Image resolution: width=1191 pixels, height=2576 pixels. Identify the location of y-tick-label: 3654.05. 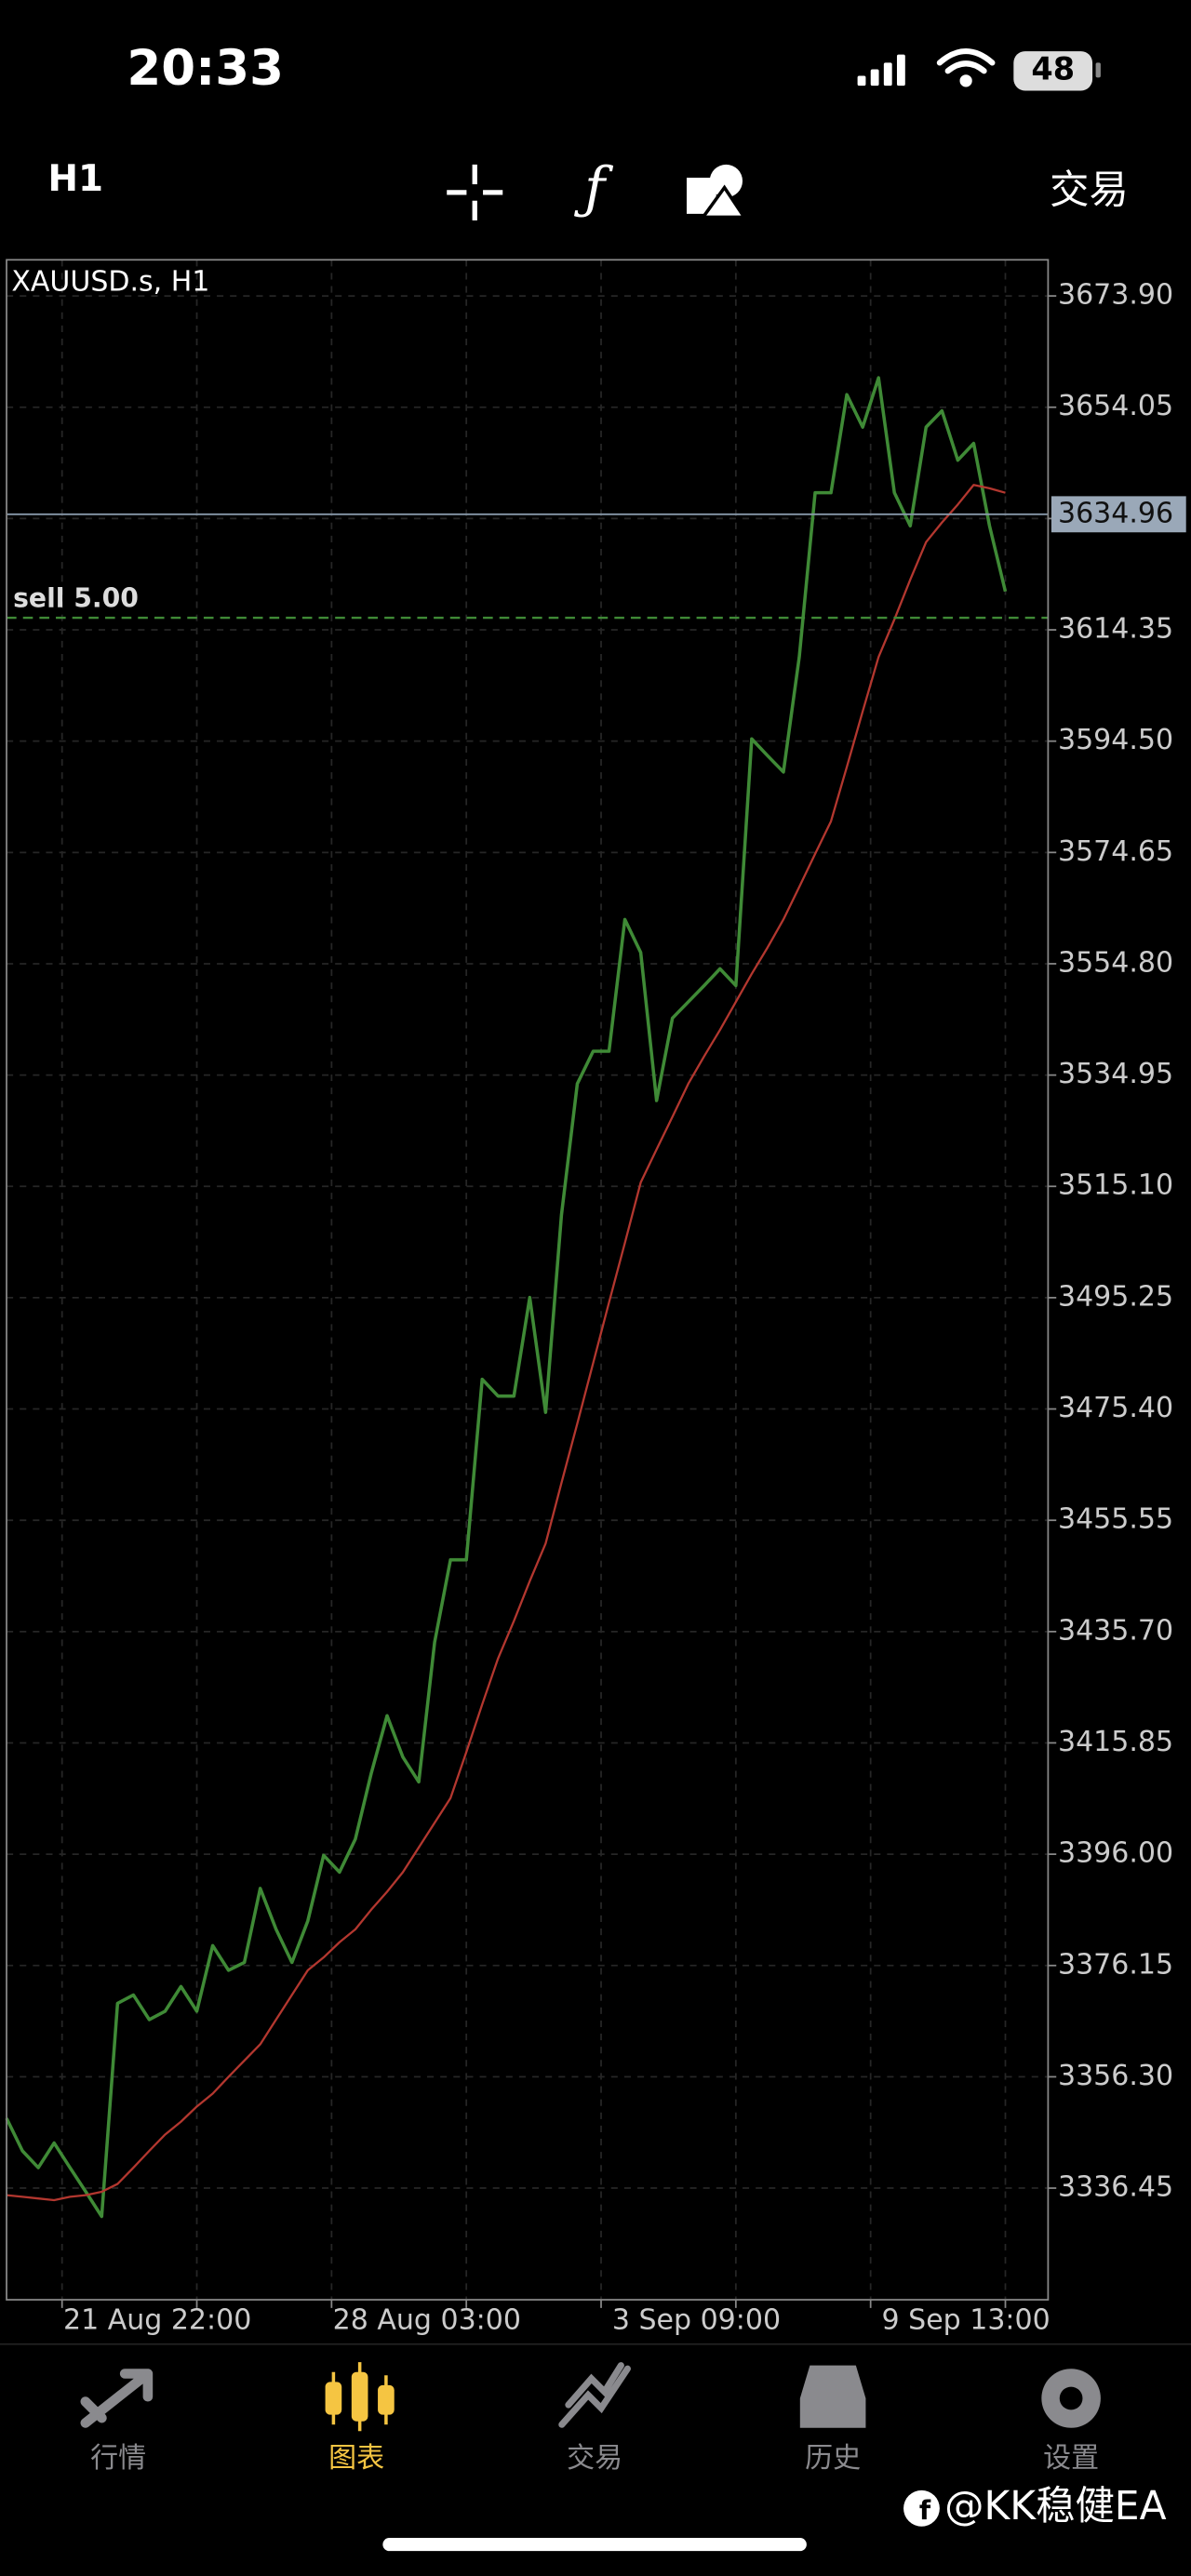
(1115, 406).